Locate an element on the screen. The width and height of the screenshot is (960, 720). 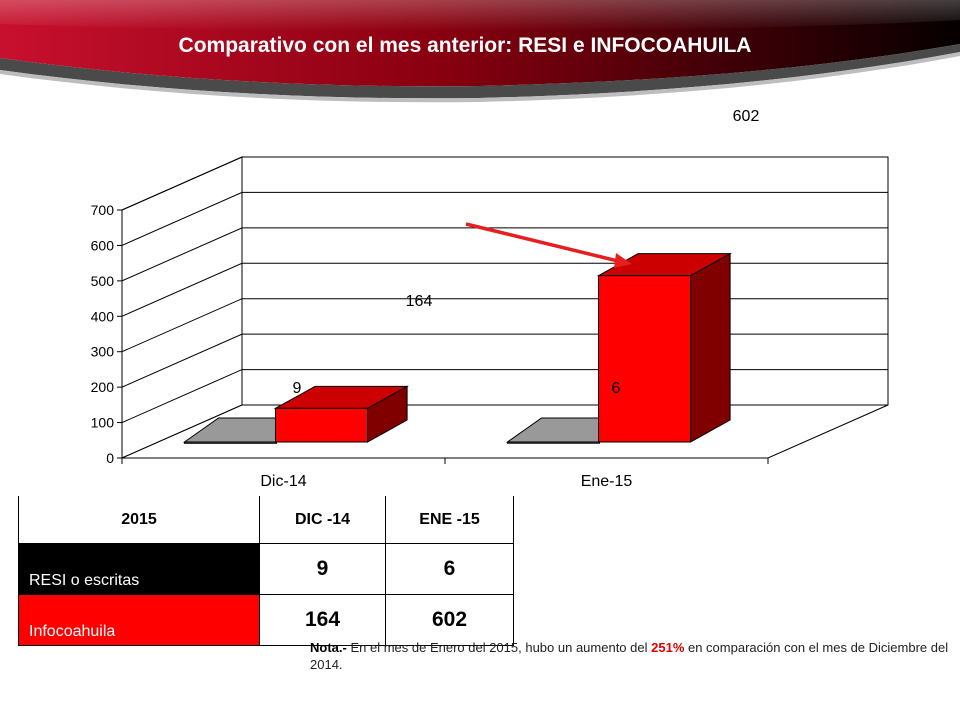
y-axis-ticks: 0 100 200 300 400 500 600 700 is located at coordinates (106, 334).